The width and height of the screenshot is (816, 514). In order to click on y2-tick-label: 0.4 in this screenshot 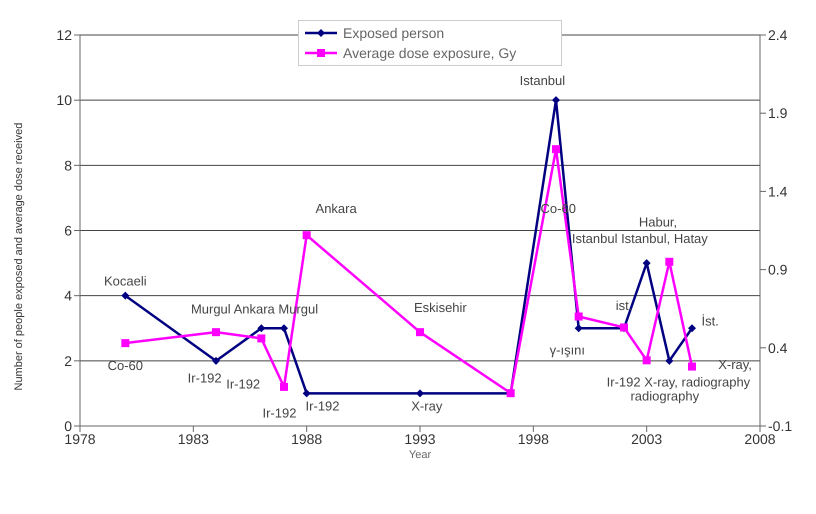, I will do `click(778, 348)`.